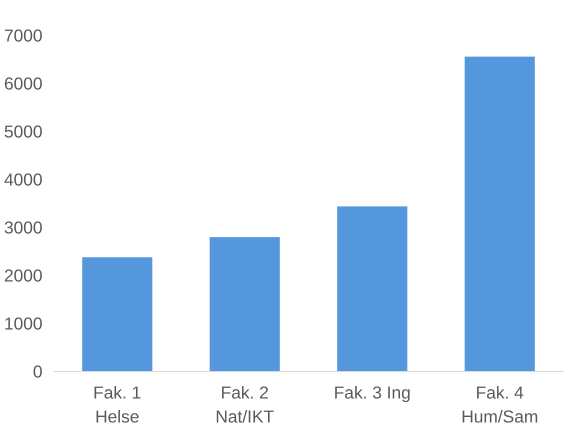 The image size is (585, 431). What do you see at coordinates (37, 372) in the screenshot?
I see `y-tick-label: 0` at bounding box center [37, 372].